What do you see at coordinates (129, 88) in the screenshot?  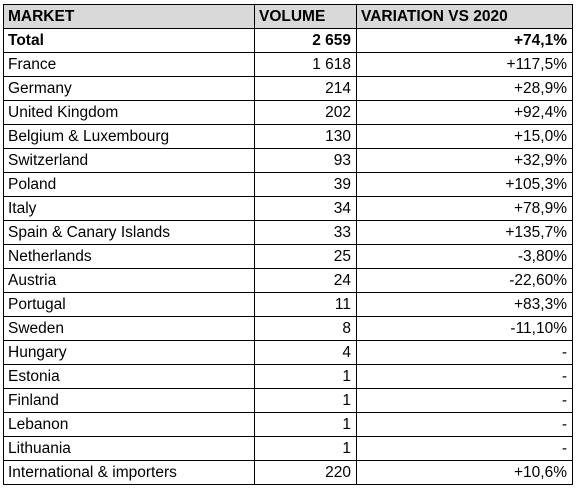 I see `market-cell: Germany` at bounding box center [129, 88].